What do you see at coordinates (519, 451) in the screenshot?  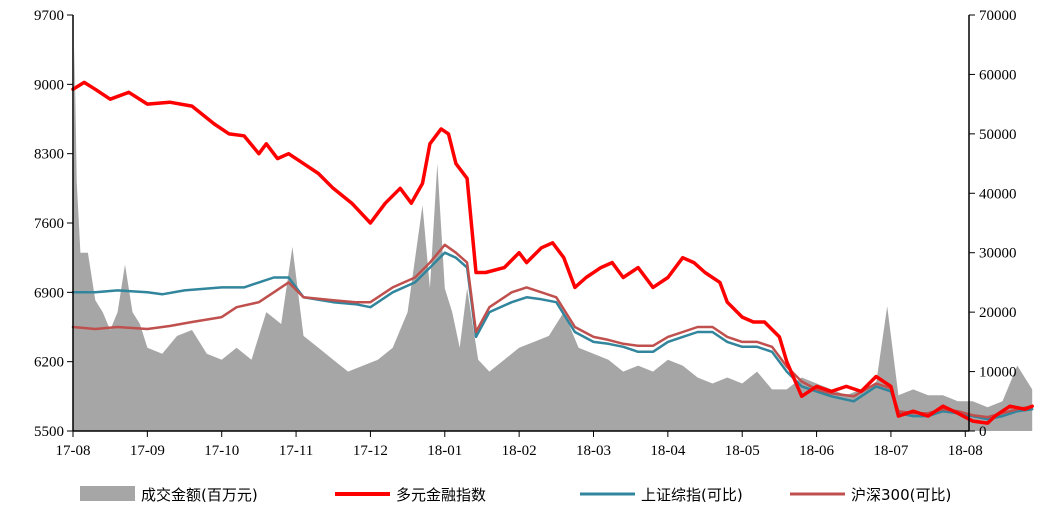 I see `x-tick-label: 18-02` at bounding box center [519, 451].